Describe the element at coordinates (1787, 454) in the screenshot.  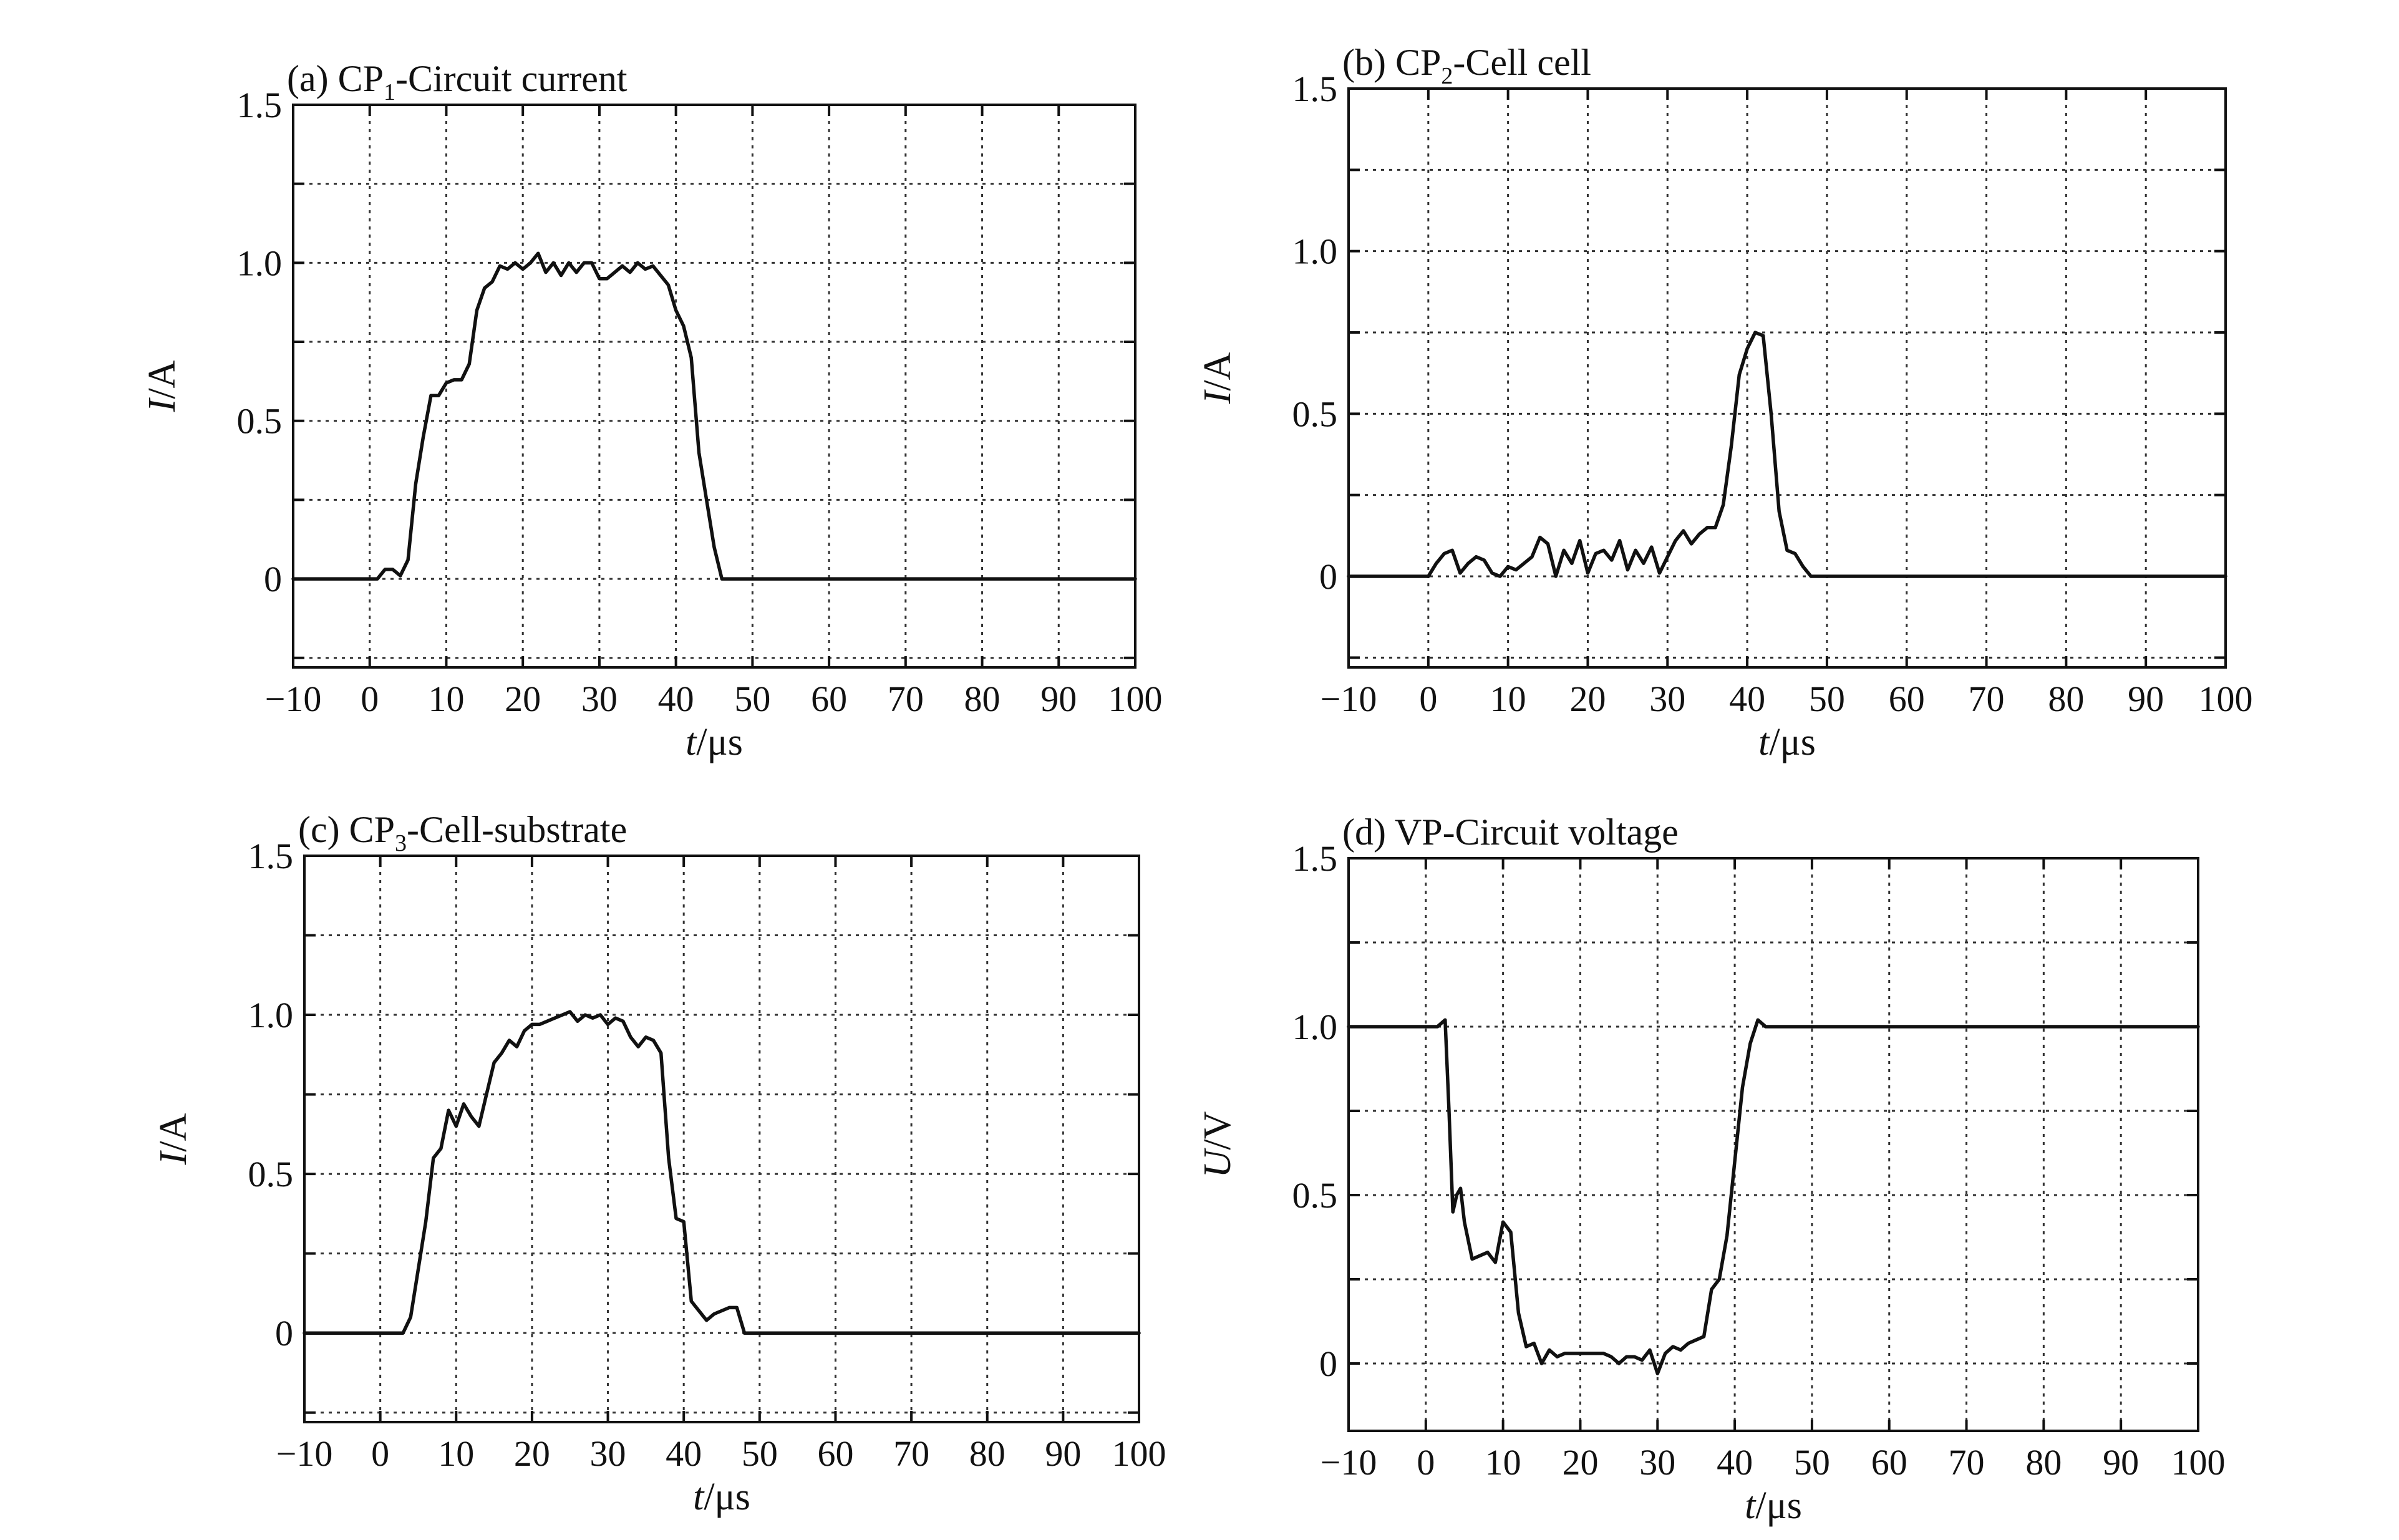
I see `series-line-b` at that location.